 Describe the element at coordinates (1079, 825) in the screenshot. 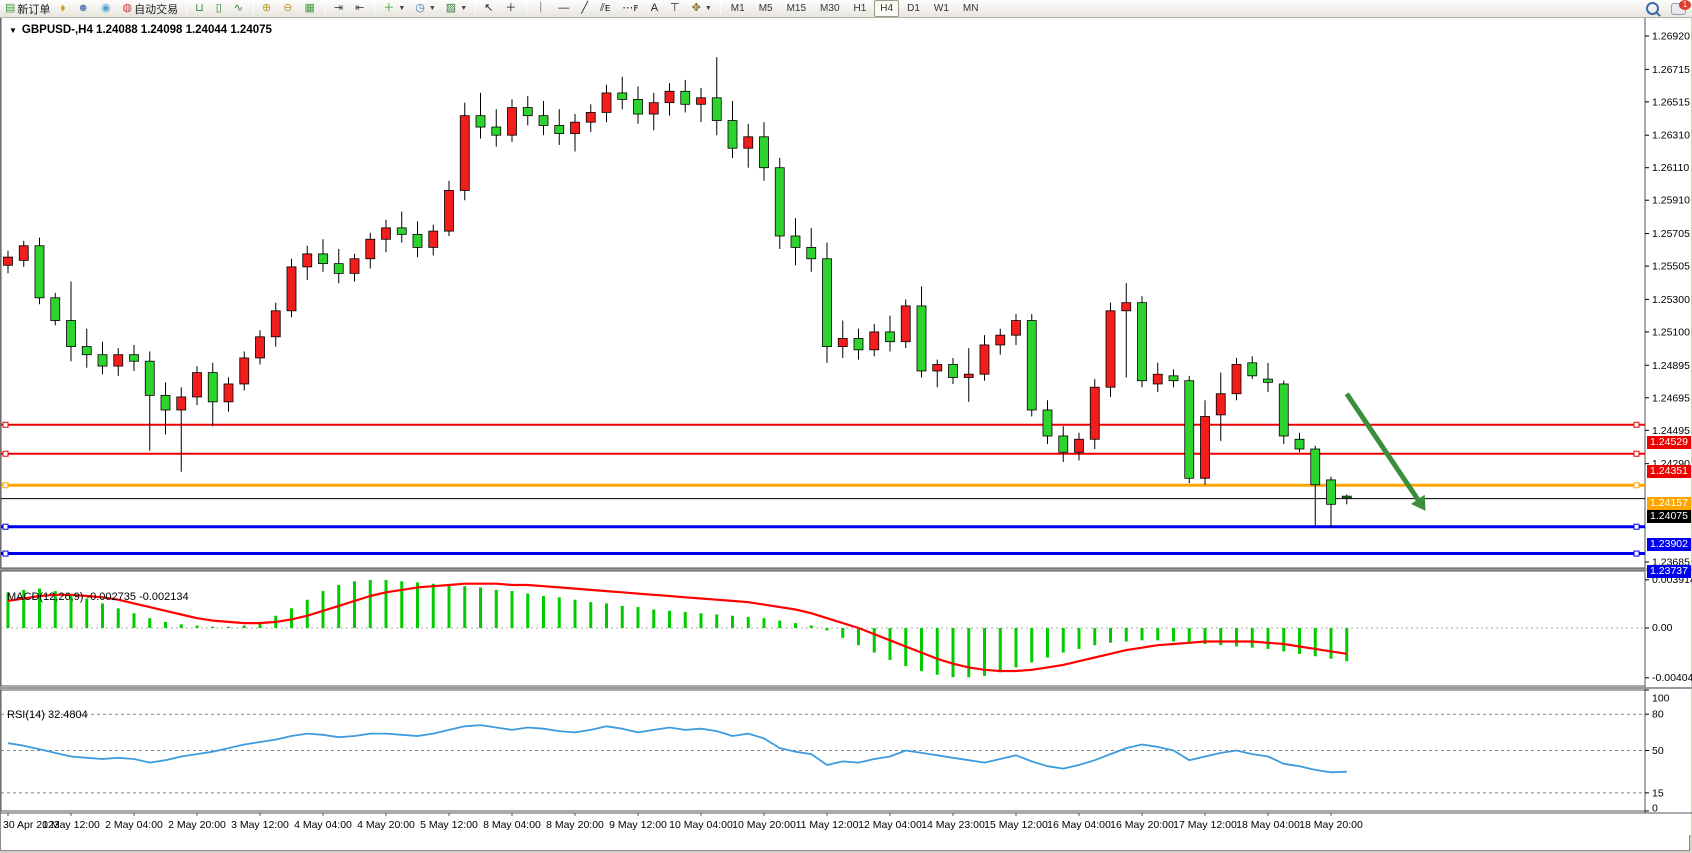

I see `time-axis-label: 16 May 04:00` at that location.